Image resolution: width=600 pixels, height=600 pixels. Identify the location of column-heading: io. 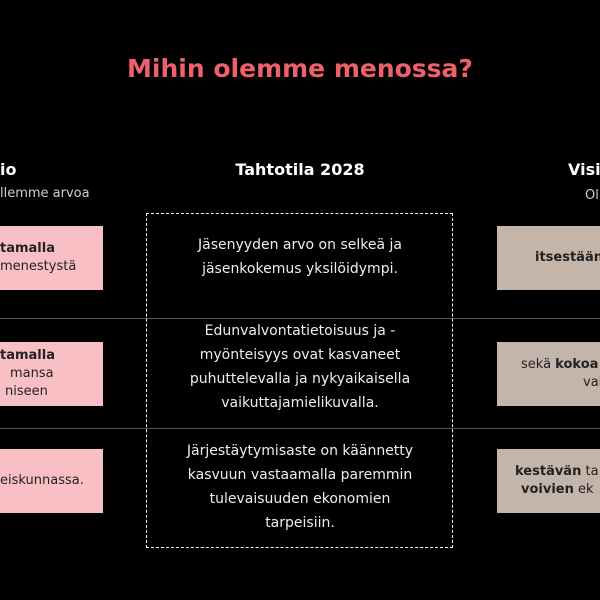
(8, 169).